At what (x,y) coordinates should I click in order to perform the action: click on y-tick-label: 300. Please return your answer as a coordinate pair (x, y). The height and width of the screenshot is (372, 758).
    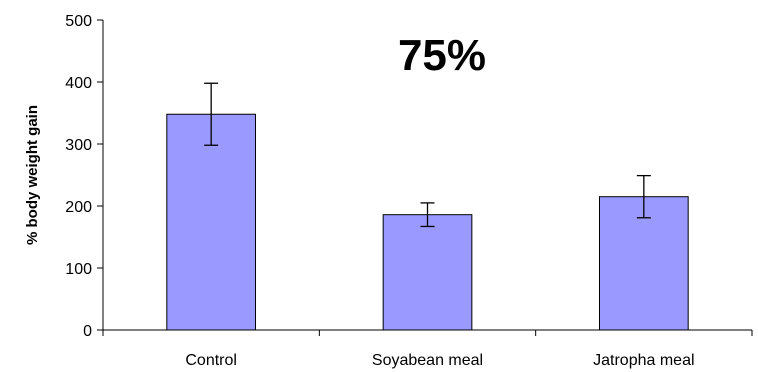
    Looking at the image, I should click on (78, 145).